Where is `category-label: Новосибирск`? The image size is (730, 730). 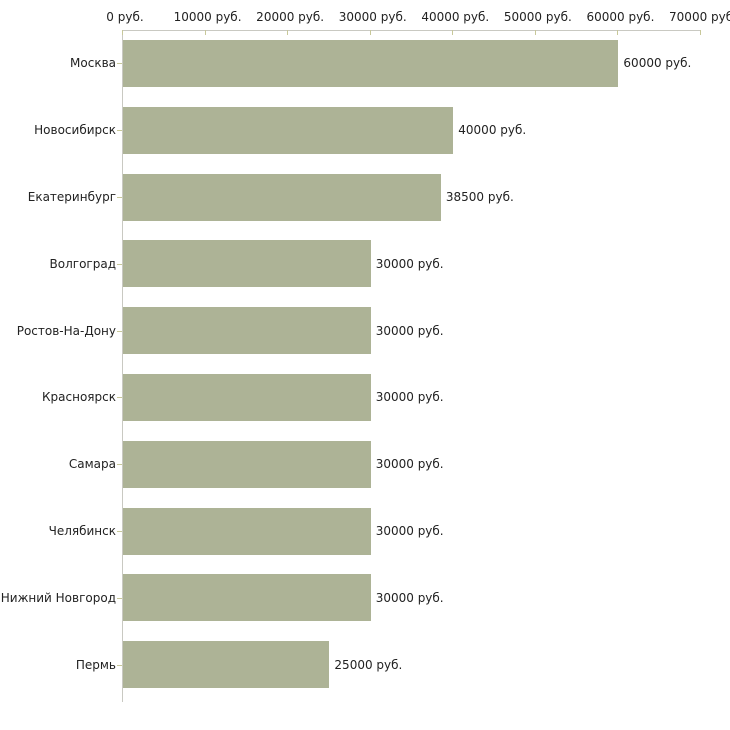 category-label: Новосибирск is located at coordinates (75, 130).